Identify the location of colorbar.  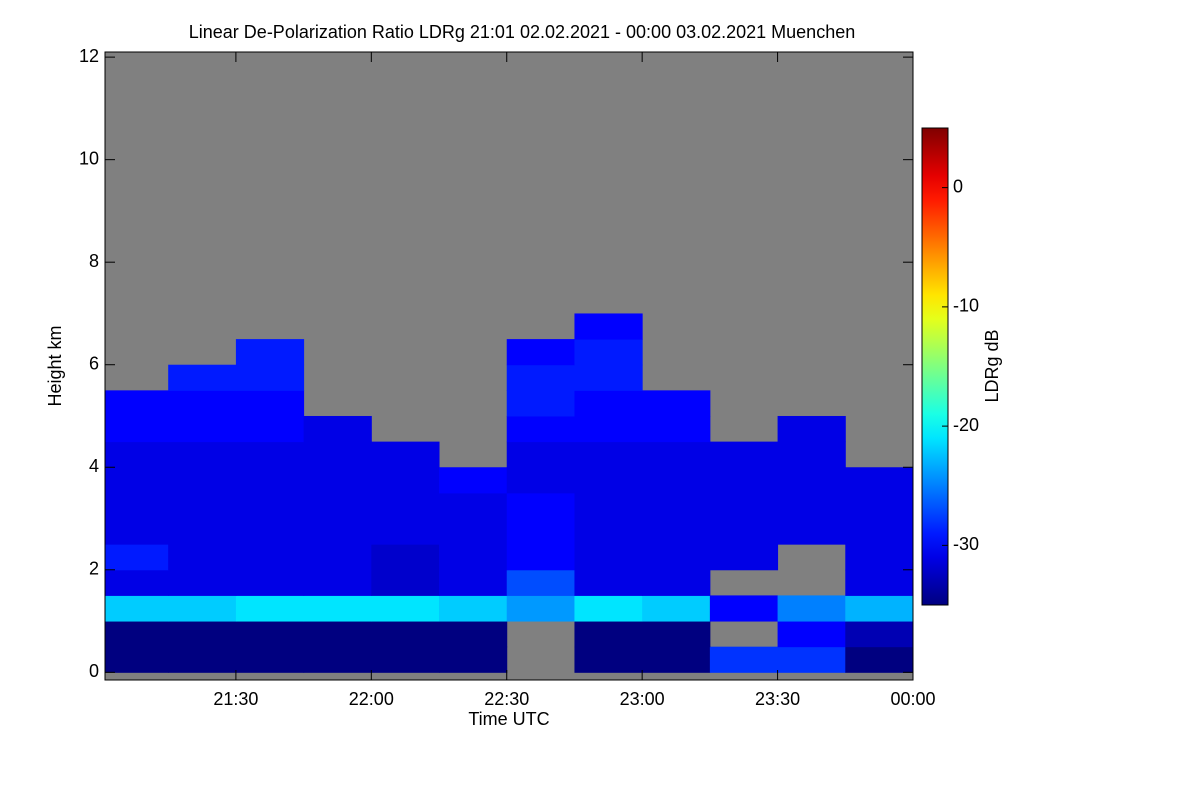
(935, 366).